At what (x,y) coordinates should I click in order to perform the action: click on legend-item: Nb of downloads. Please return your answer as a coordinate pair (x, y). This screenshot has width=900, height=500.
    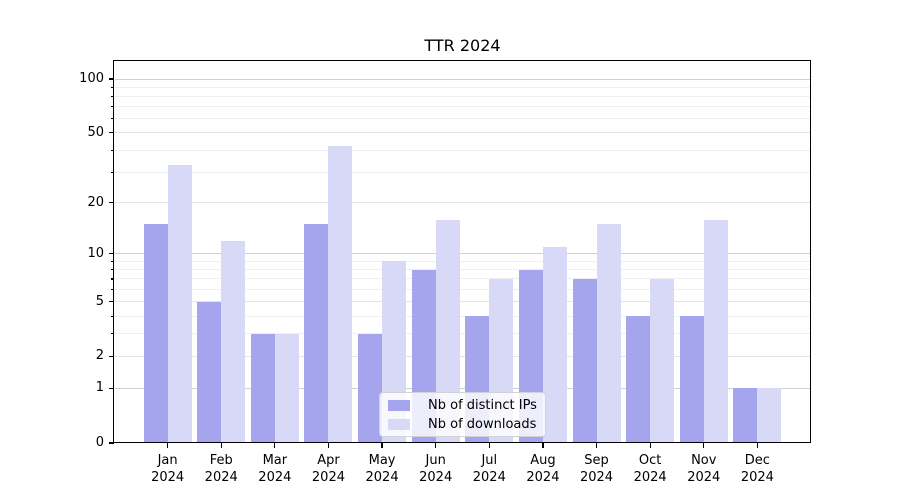
    Looking at the image, I should click on (462, 424).